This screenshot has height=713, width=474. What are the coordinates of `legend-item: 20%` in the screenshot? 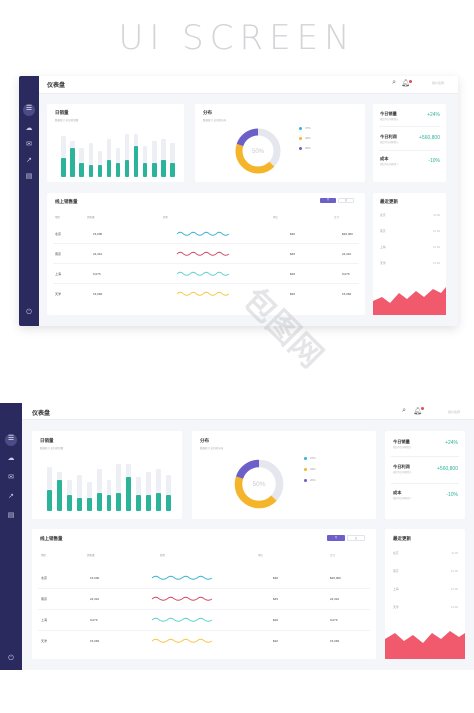 It's located at (310, 480).